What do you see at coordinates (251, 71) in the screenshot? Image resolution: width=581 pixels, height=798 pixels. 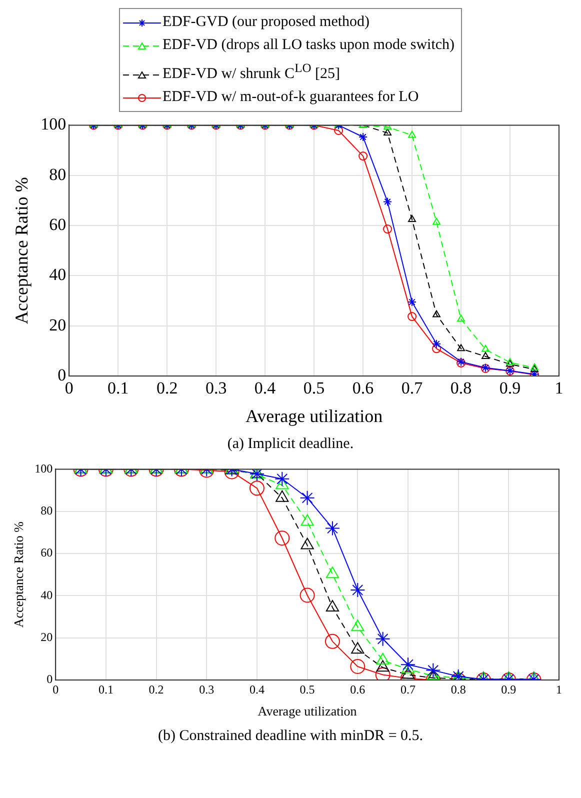 I see `legend-label: EDF-VD w/ shrunk C$^{LO}$ [25]` at bounding box center [251, 71].